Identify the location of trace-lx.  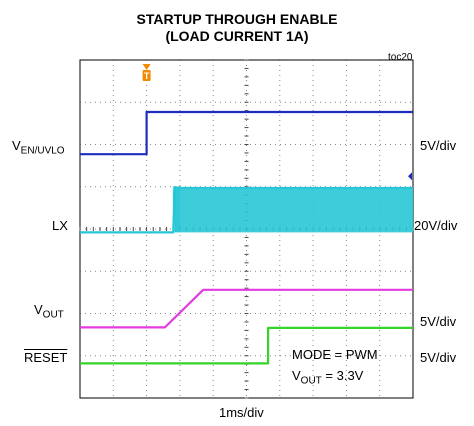
(246, 210).